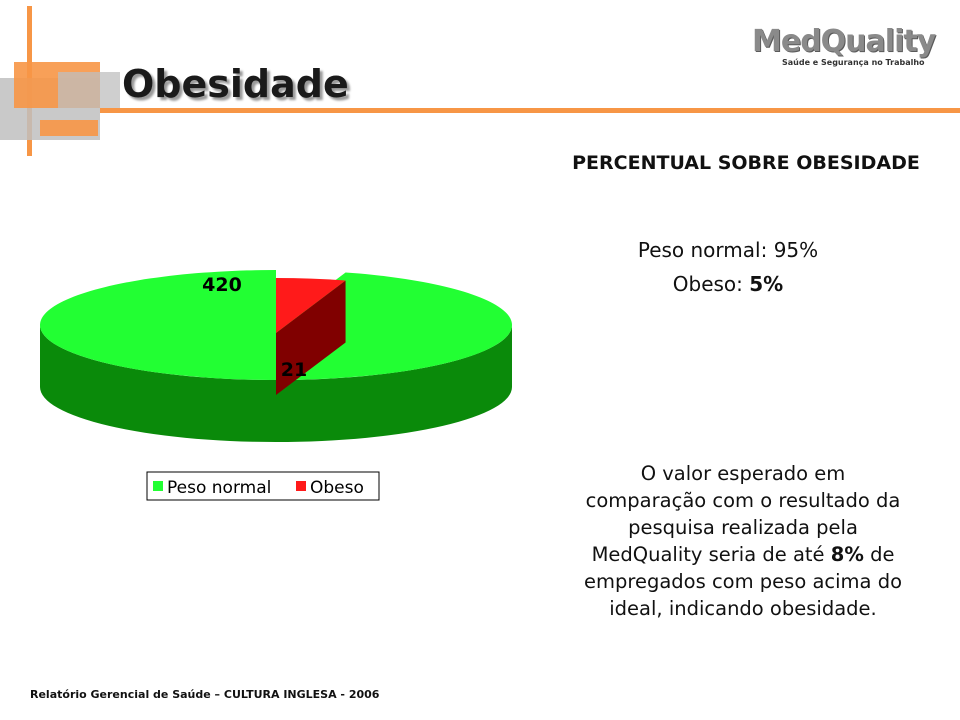  I want to click on medquality-logo: MedQuality Saúde e Segurança no Trabalho, so click(848, 50).